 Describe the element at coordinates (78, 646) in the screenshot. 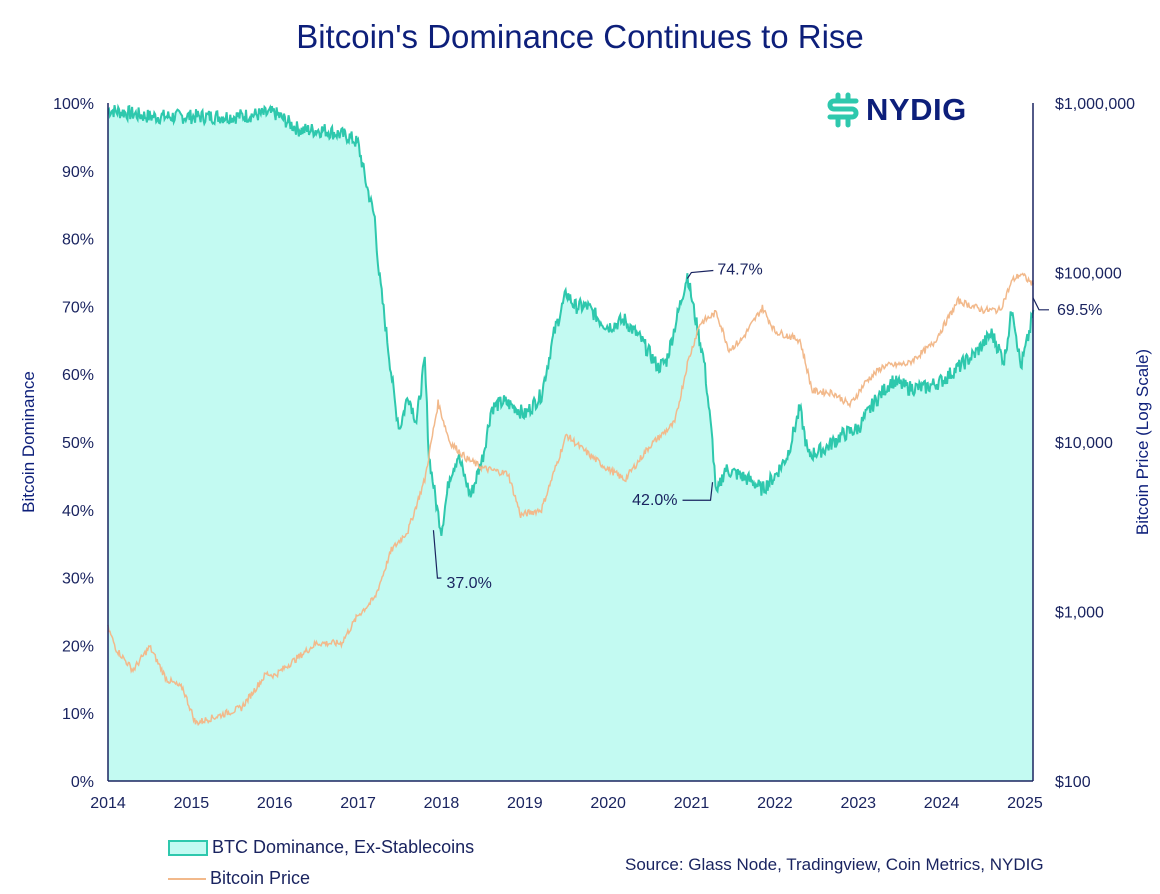

I see `y-tick-label: 20%` at that location.